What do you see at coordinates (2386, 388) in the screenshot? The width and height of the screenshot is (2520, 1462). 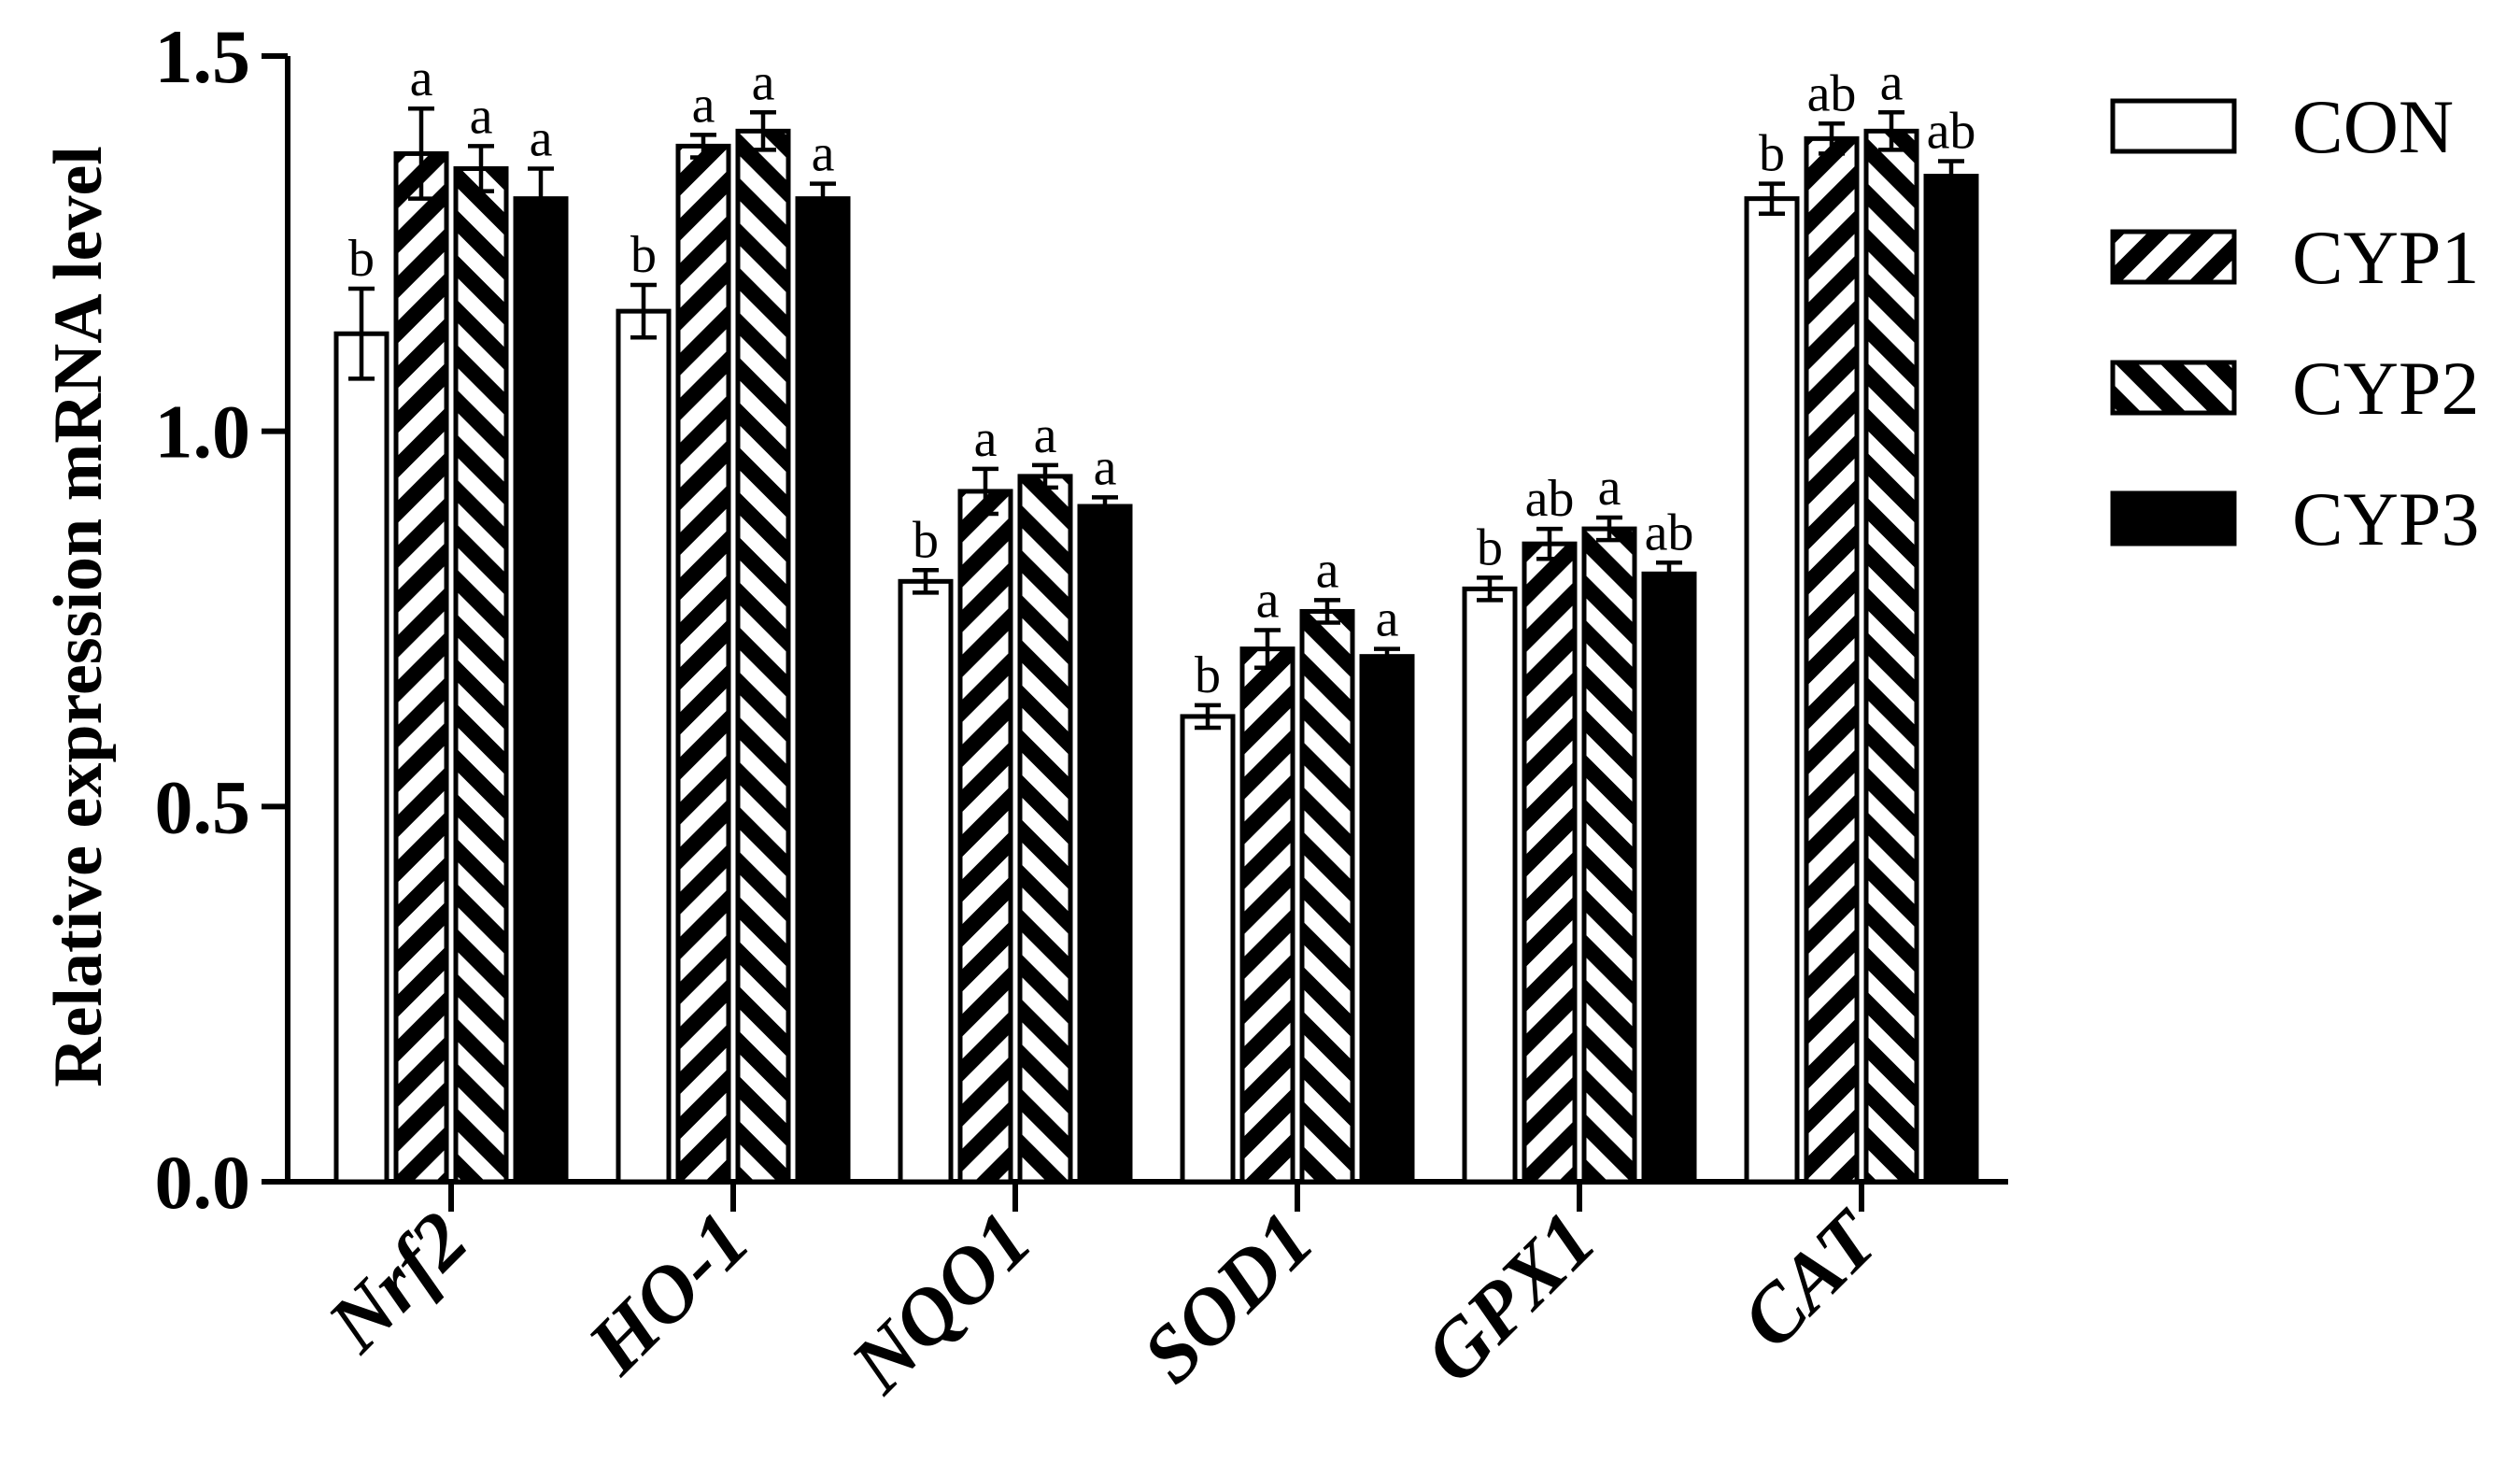 I see `legend-label-cyp2: CYP2` at bounding box center [2386, 388].